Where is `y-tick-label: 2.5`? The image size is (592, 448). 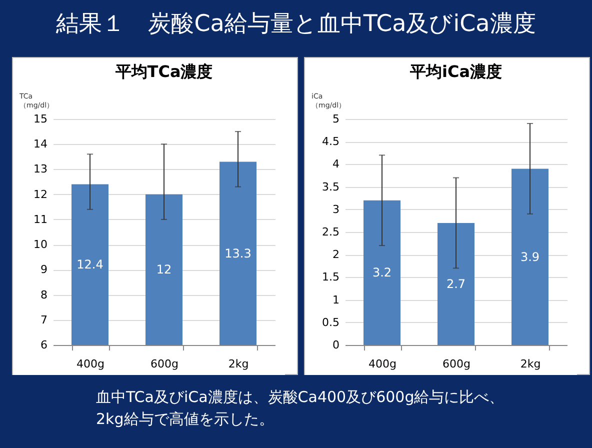 y-tick-label: 2.5 is located at coordinates (331, 232).